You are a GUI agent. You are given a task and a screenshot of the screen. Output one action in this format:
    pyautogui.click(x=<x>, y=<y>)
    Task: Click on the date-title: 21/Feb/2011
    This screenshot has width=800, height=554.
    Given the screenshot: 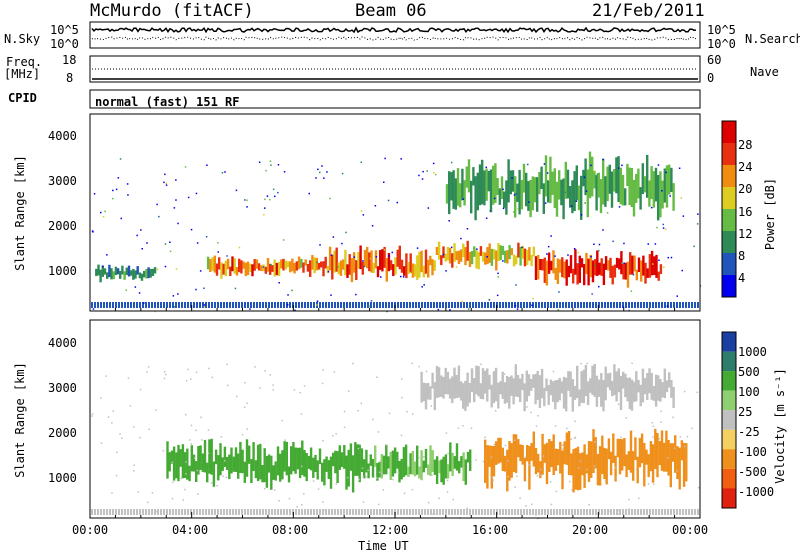 What is the action you would take?
    pyautogui.click(x=648, y=11)
    